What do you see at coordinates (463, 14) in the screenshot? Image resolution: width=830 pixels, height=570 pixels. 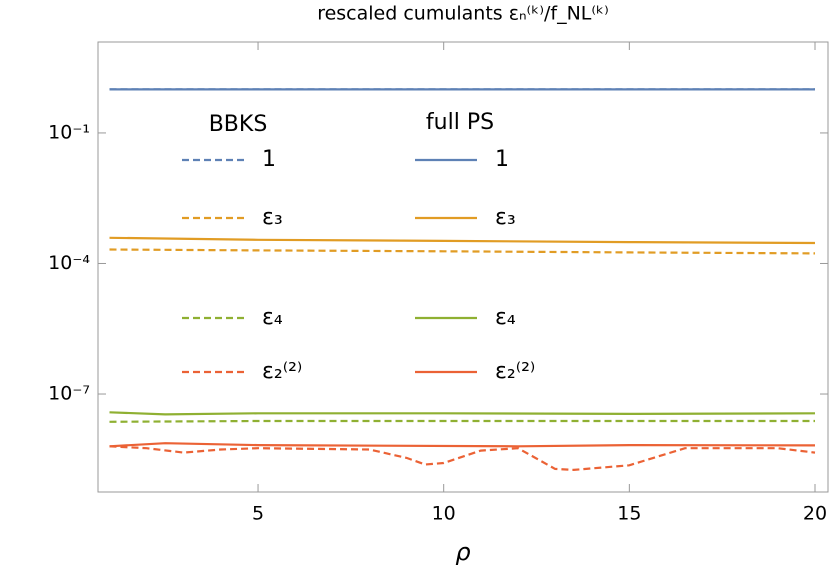 I see `chart-title: rescaled cumulants εₙ⁽ᵏ⁾/f_NL⁽ᵏ⁾` at bounding box center [463, 14].